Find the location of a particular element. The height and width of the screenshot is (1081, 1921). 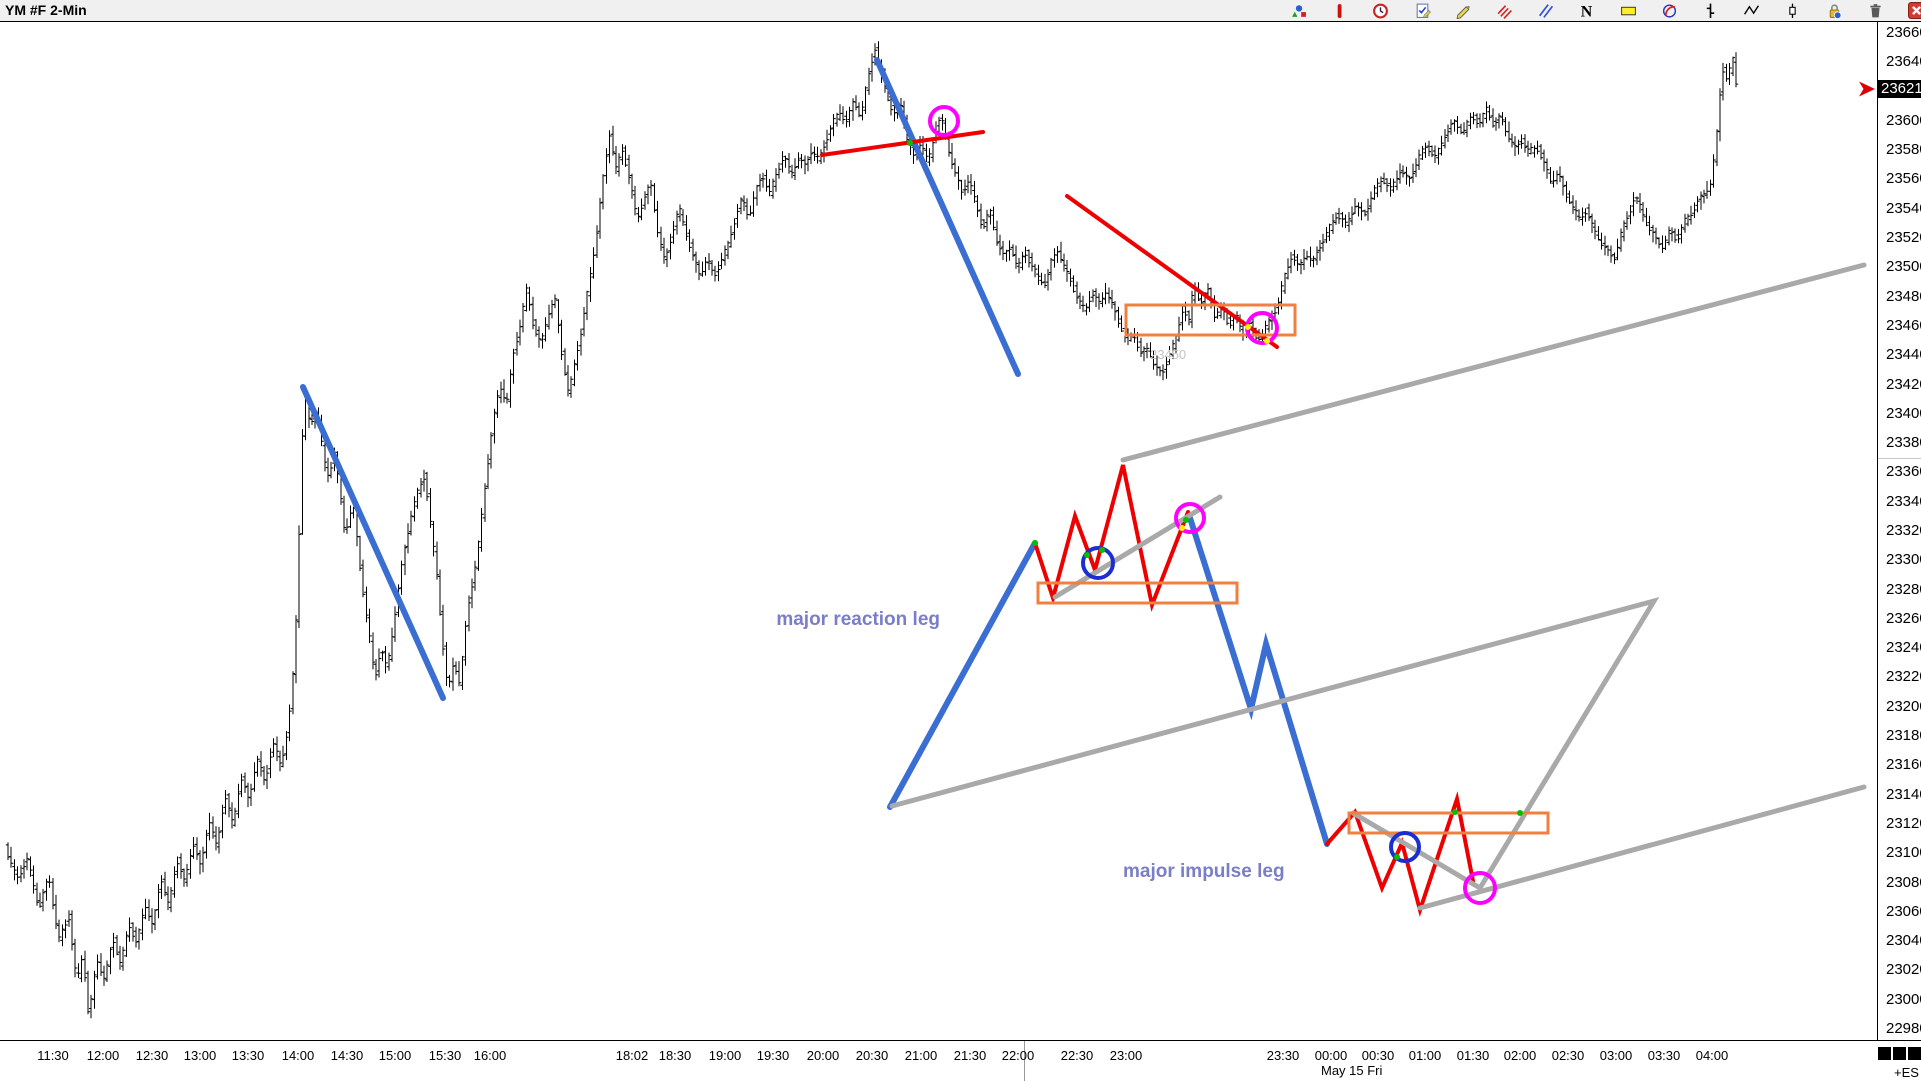

price-tick-label: 23400 is located at coordinates (1903, 413).